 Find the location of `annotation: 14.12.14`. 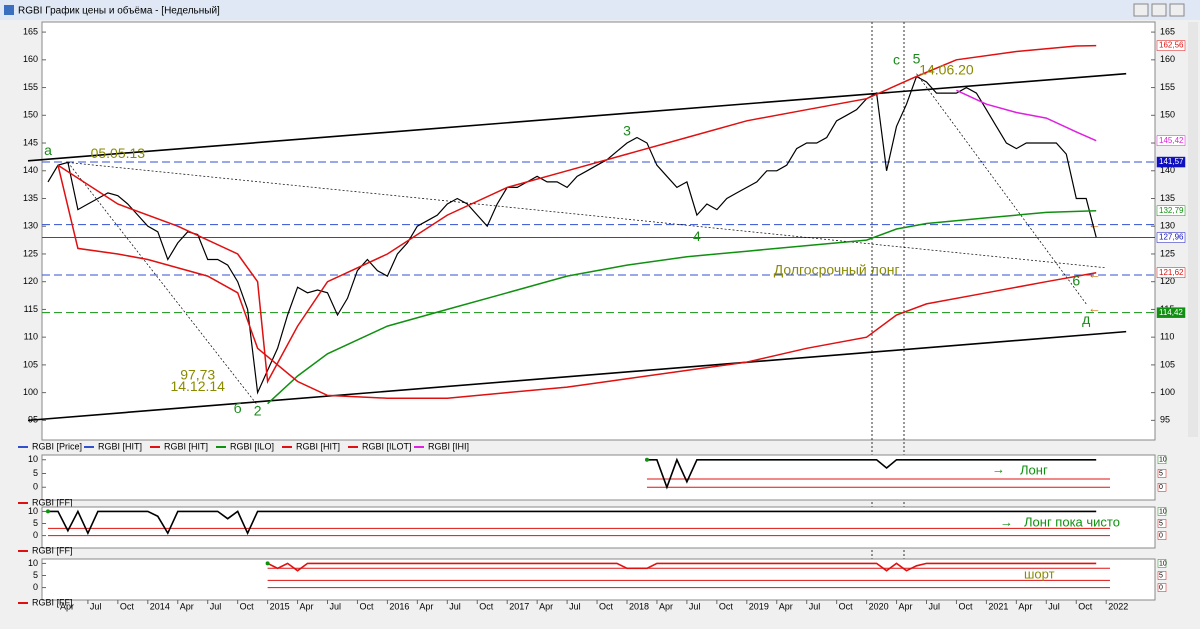

annotation: 14.12.14 is located at coordinates (197, 386).